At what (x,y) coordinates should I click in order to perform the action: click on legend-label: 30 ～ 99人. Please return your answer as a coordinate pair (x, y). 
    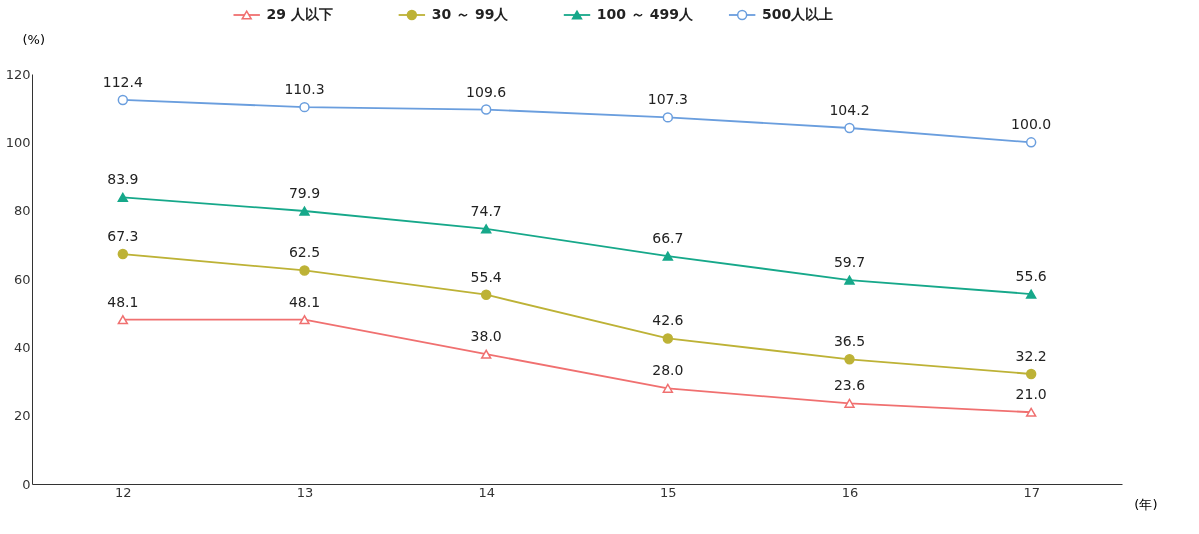
    Looking at the image, I should click on (470, 14).